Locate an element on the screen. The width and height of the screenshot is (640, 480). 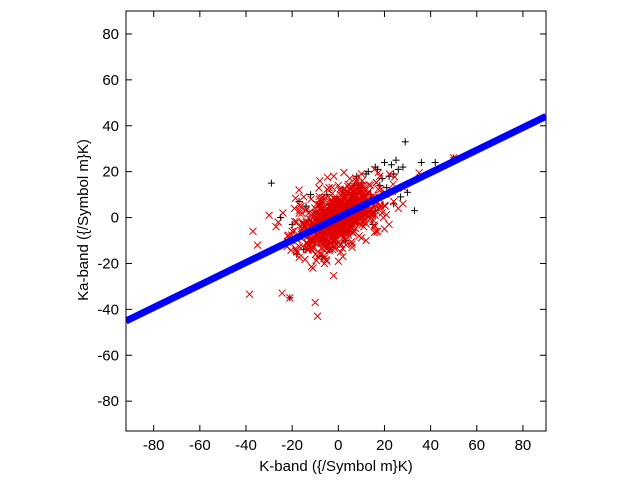
x-tick-label: -80 is located at coordinates (154, 445).